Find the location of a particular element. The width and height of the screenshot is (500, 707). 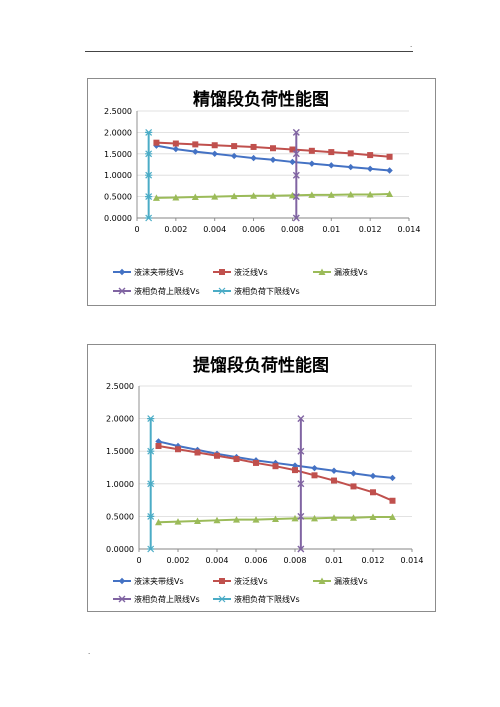

legend-item: 液相负荷下限线Vs is located at coordinates (256, 291).